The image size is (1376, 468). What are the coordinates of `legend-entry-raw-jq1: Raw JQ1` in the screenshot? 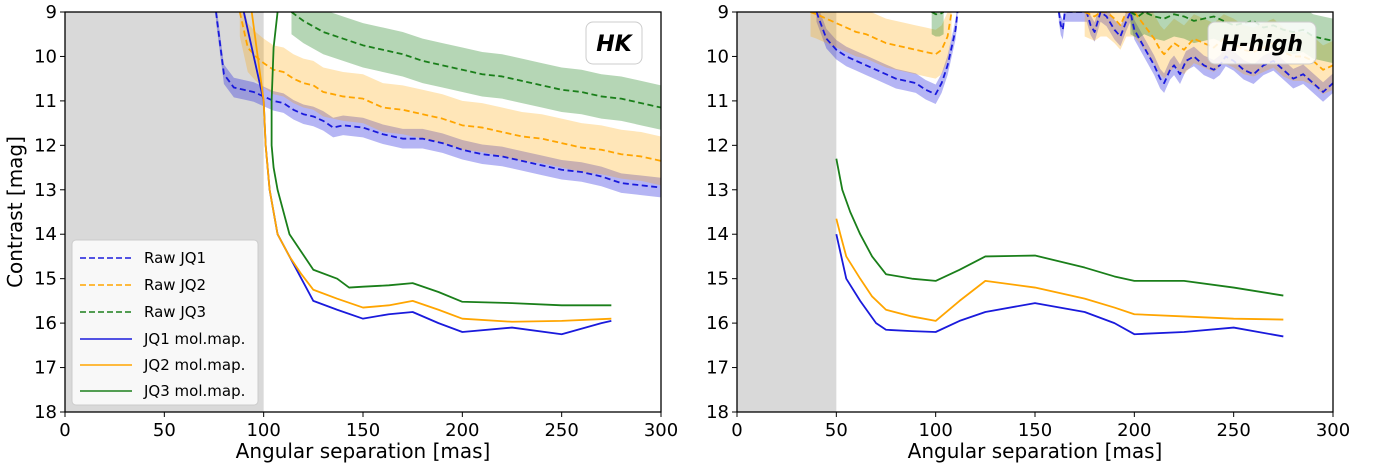 It's located at (143, 258).